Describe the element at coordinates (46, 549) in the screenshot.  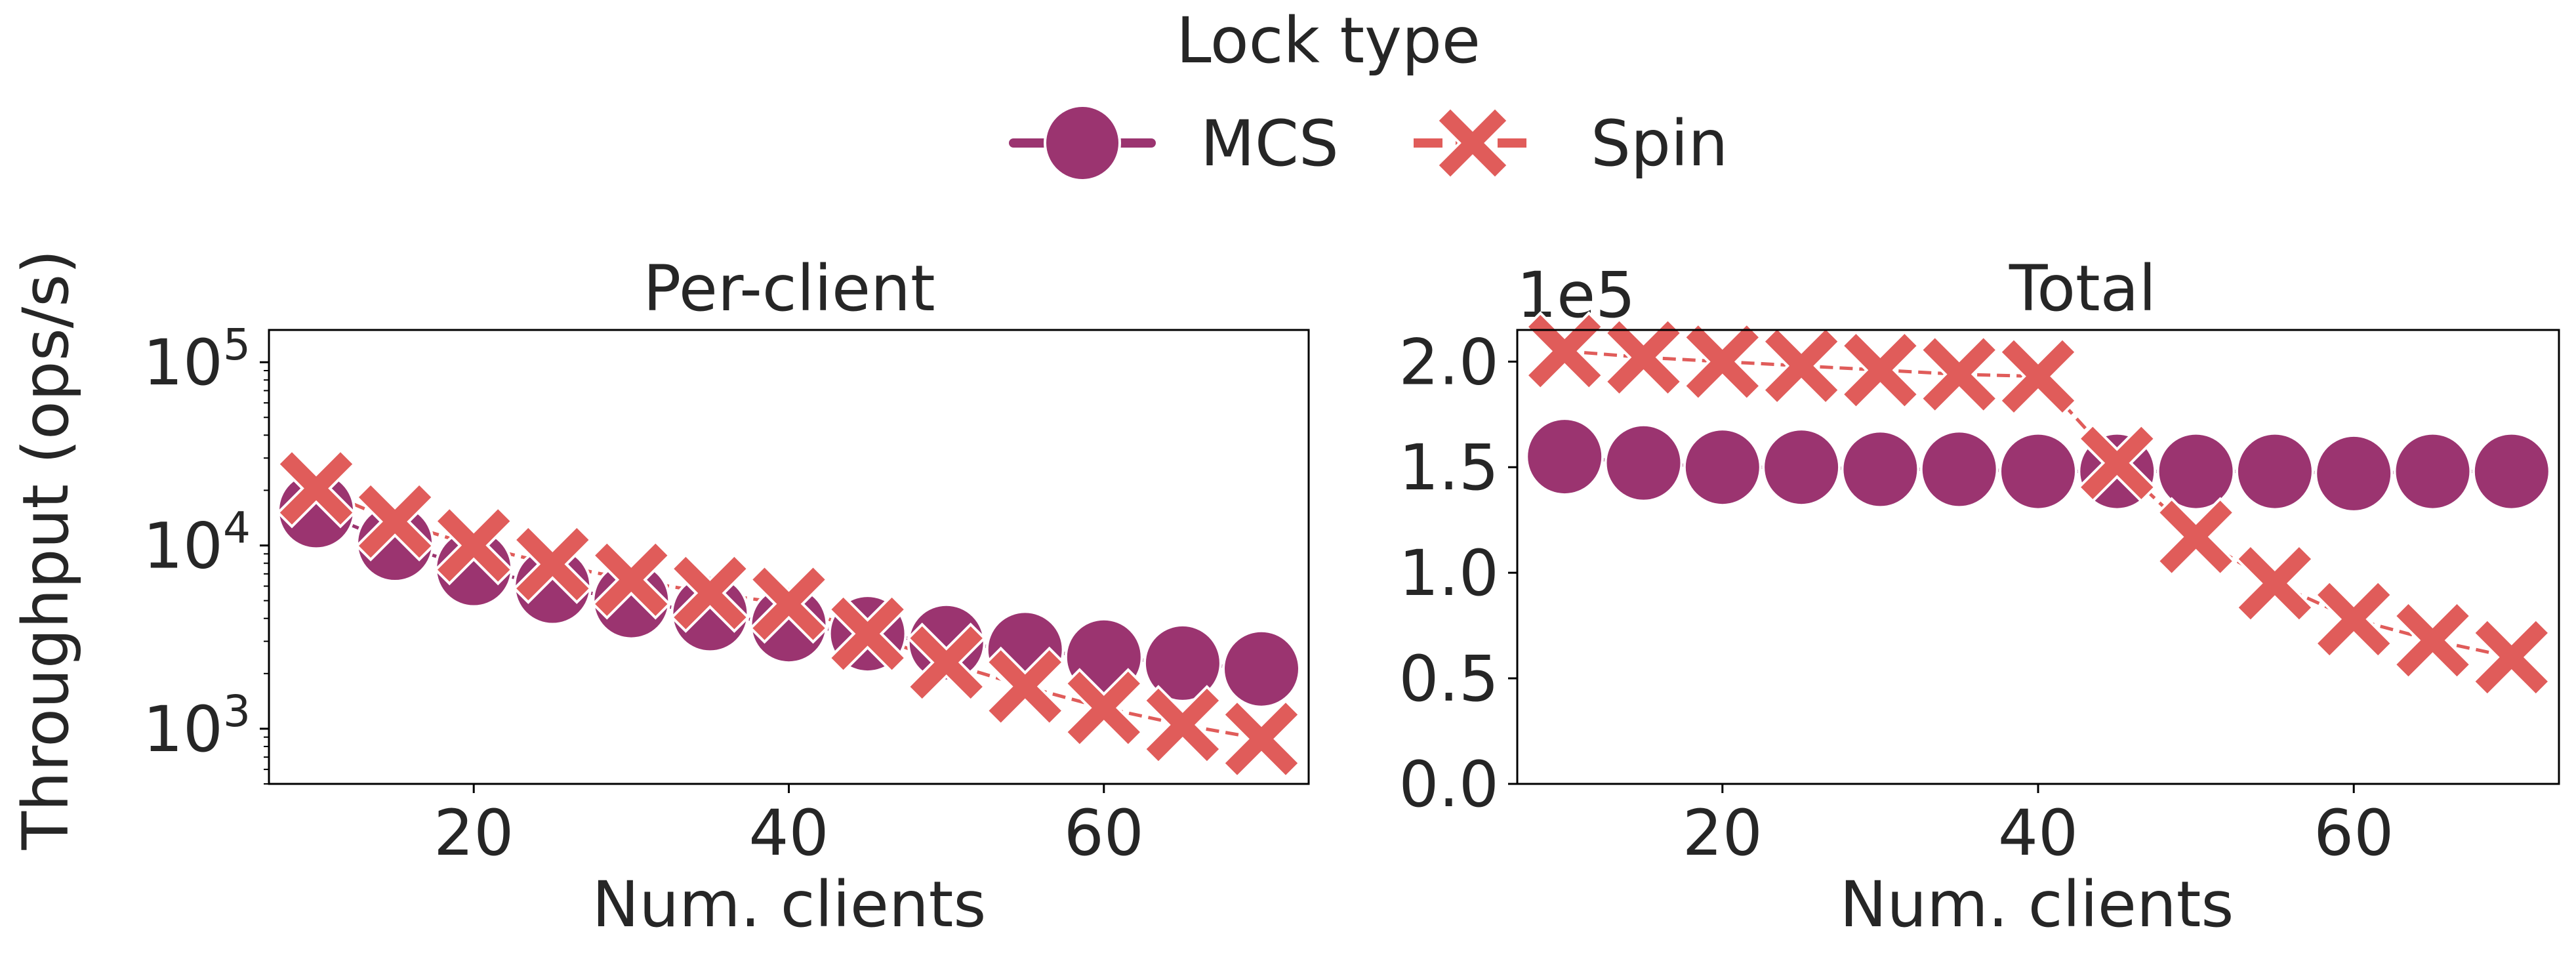
I see `y-axis-label: Throughput (ops/s)` at that location.